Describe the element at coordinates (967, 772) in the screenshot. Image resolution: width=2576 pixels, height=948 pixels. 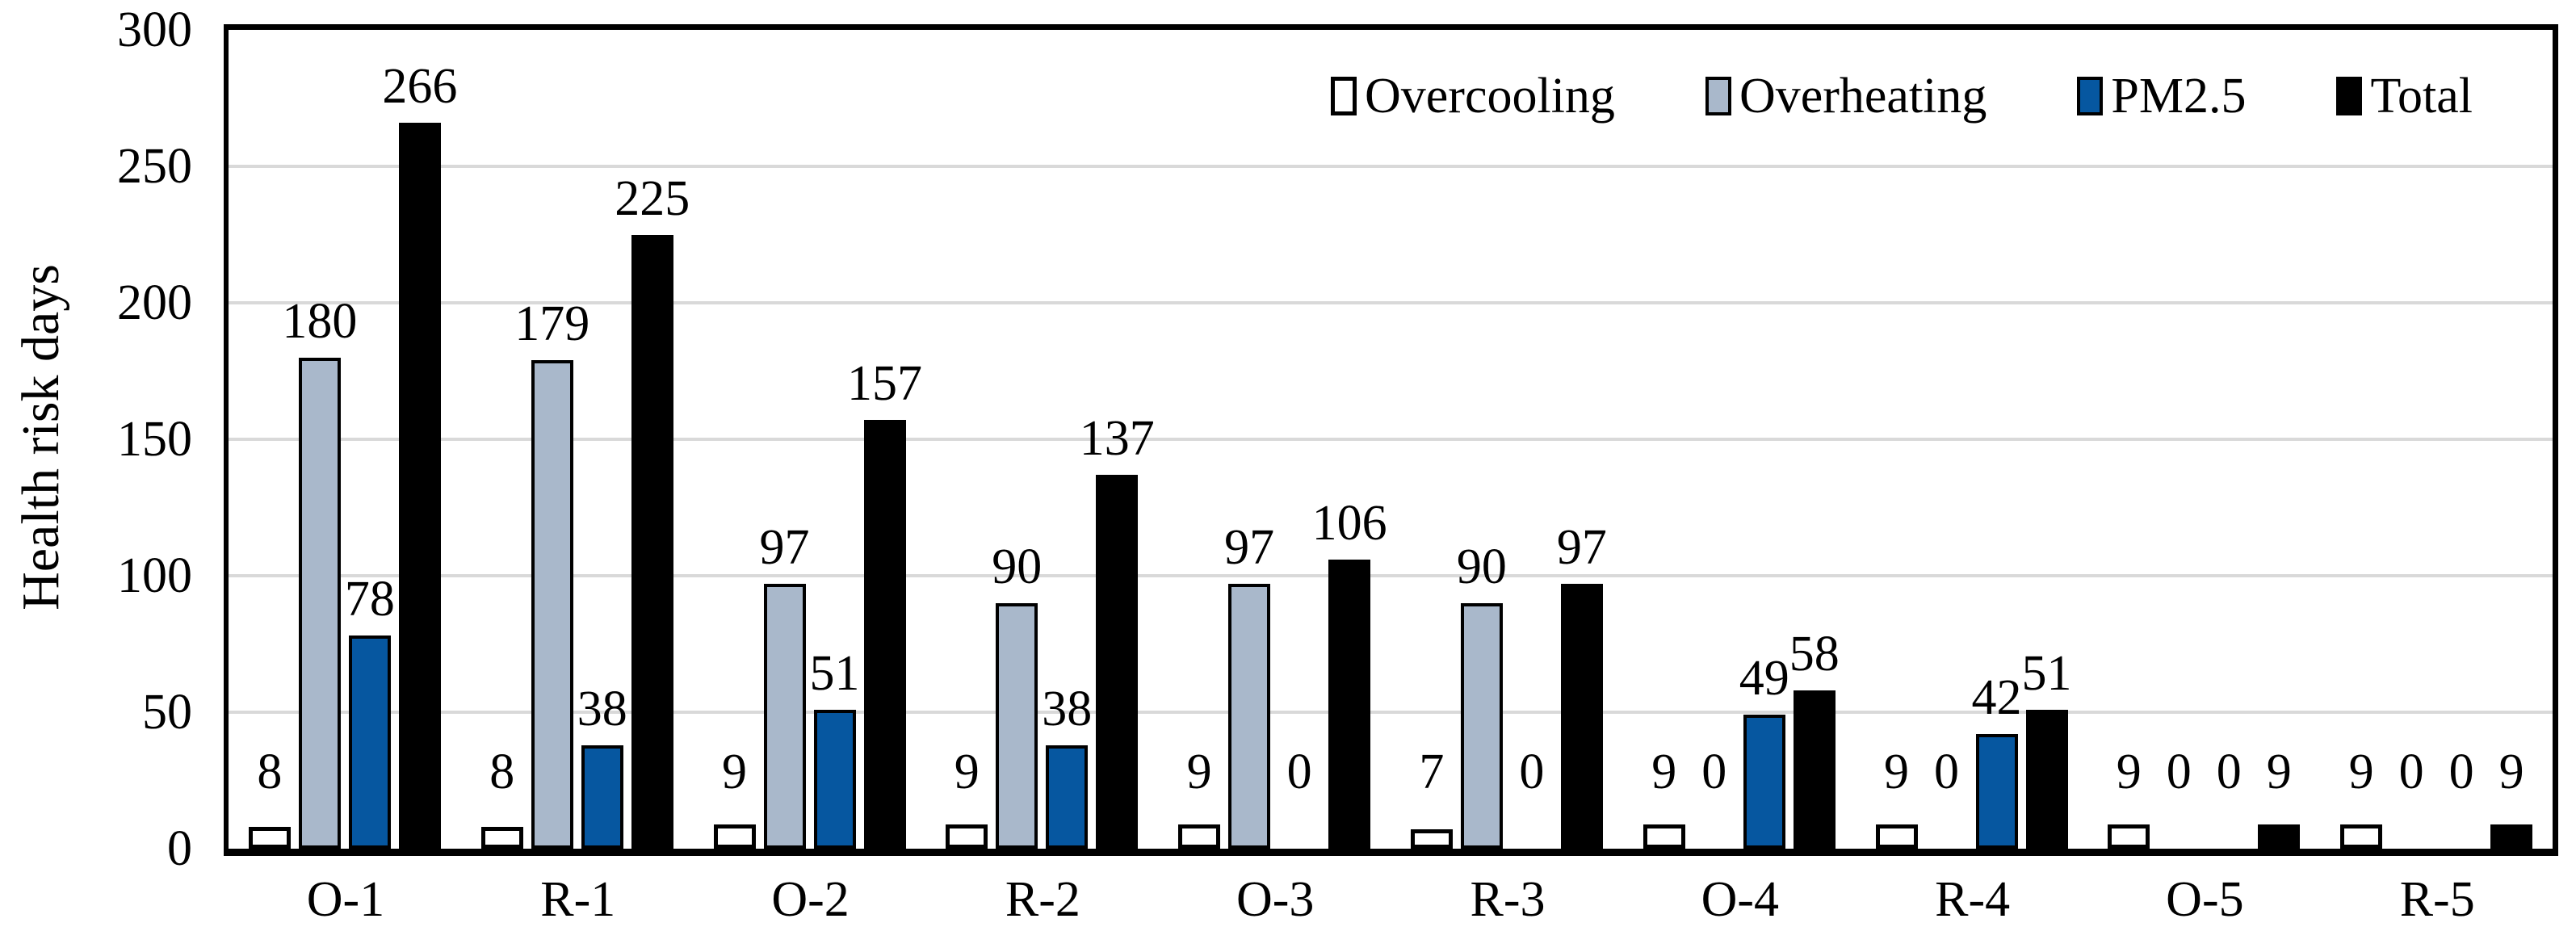
I see `data-label-overcooling-r-2: 9` at that location.